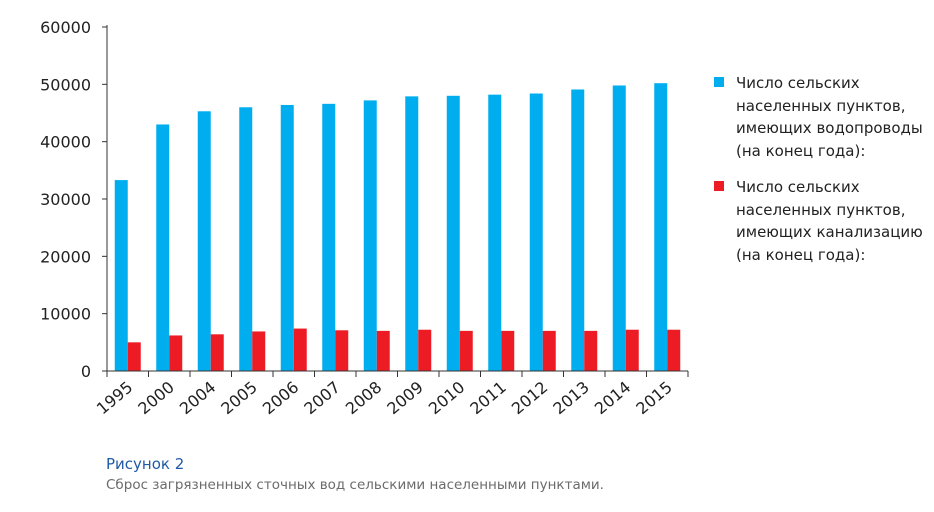 This screenshot has height=512, width=934. What do you see at coordinates (65, 314) in the screenshot?
I see `y-tick-label: 10000` at bounding box center [65, 314].